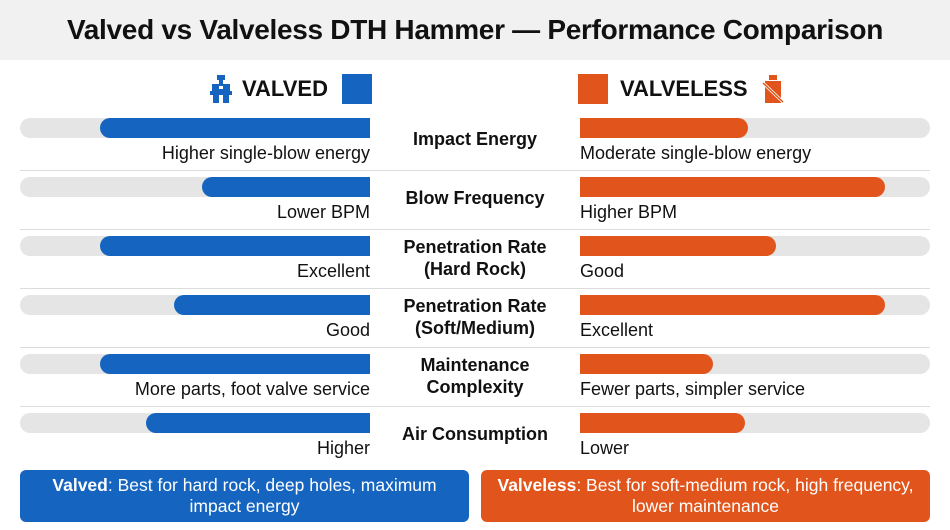 Image resolution: width=950 pixels, height=530 pixels. Describe the element at coordinates (285, 88) in the screenshot. I see `valved-label: VALVED` at that location.